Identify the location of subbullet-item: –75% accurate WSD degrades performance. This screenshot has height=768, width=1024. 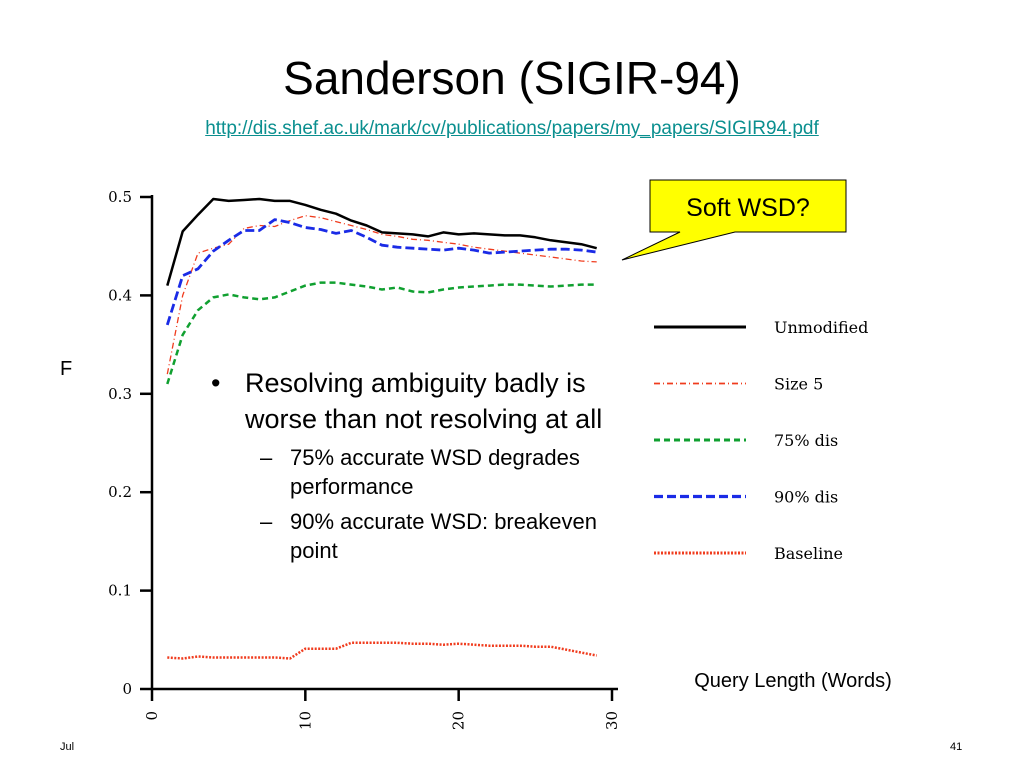
(415, 472).